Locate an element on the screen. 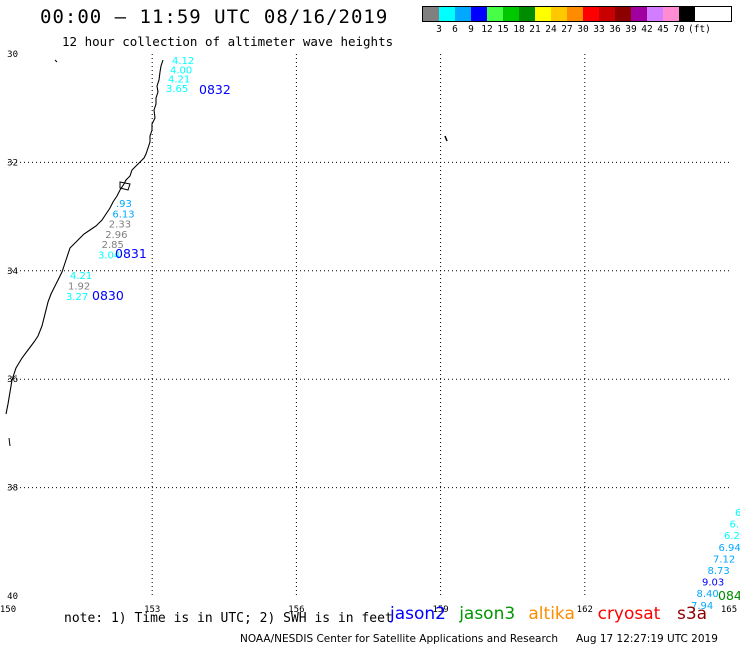  wave-height-value: 6.13 is located at coordinates (123, 214).